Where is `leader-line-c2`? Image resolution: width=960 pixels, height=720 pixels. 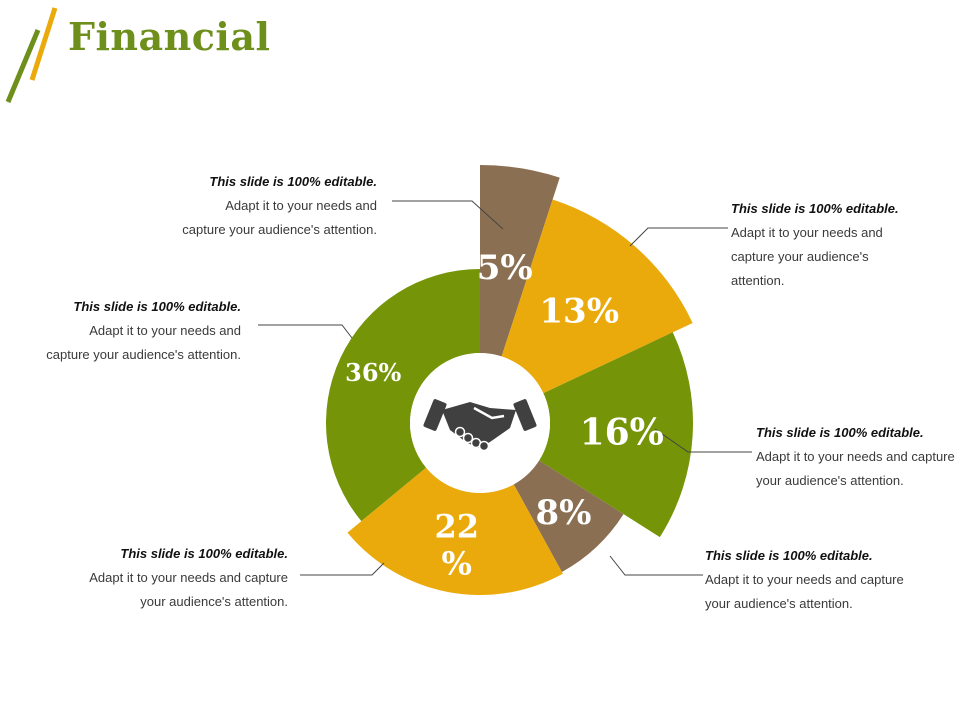 leader-line-c2 is located at coordinates (678, 237).